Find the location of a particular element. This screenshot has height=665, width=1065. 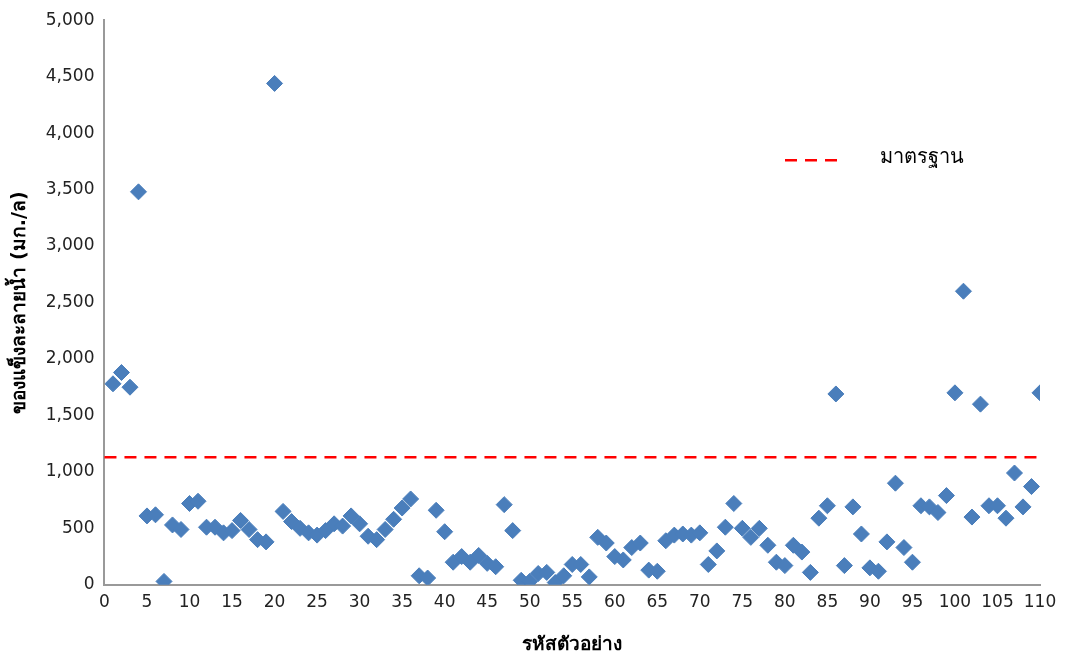

x-tick-label: 65 is located at coordinates (657, 601).